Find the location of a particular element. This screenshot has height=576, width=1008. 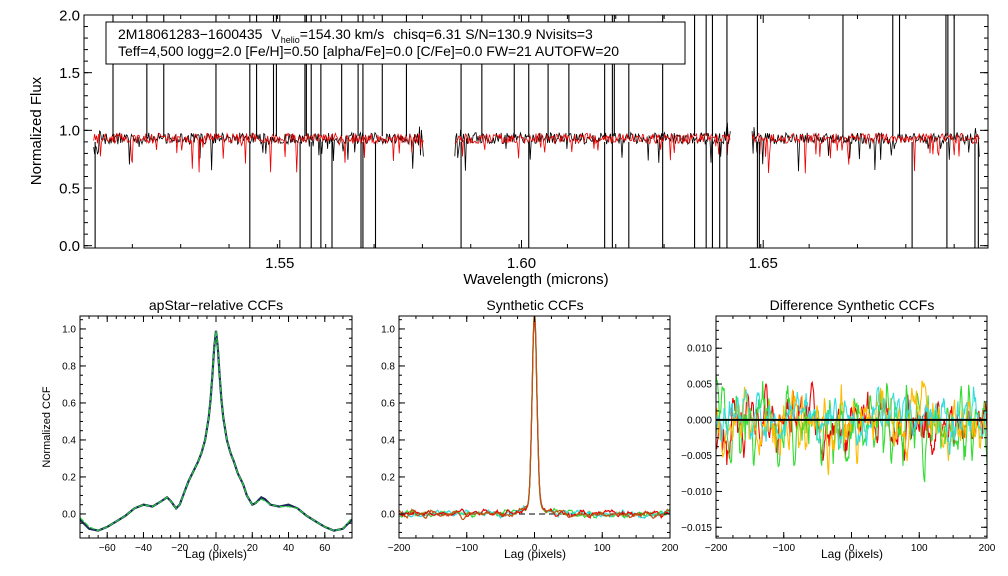

synthetic-ccf-series-line is located at coordinates (534, 418).